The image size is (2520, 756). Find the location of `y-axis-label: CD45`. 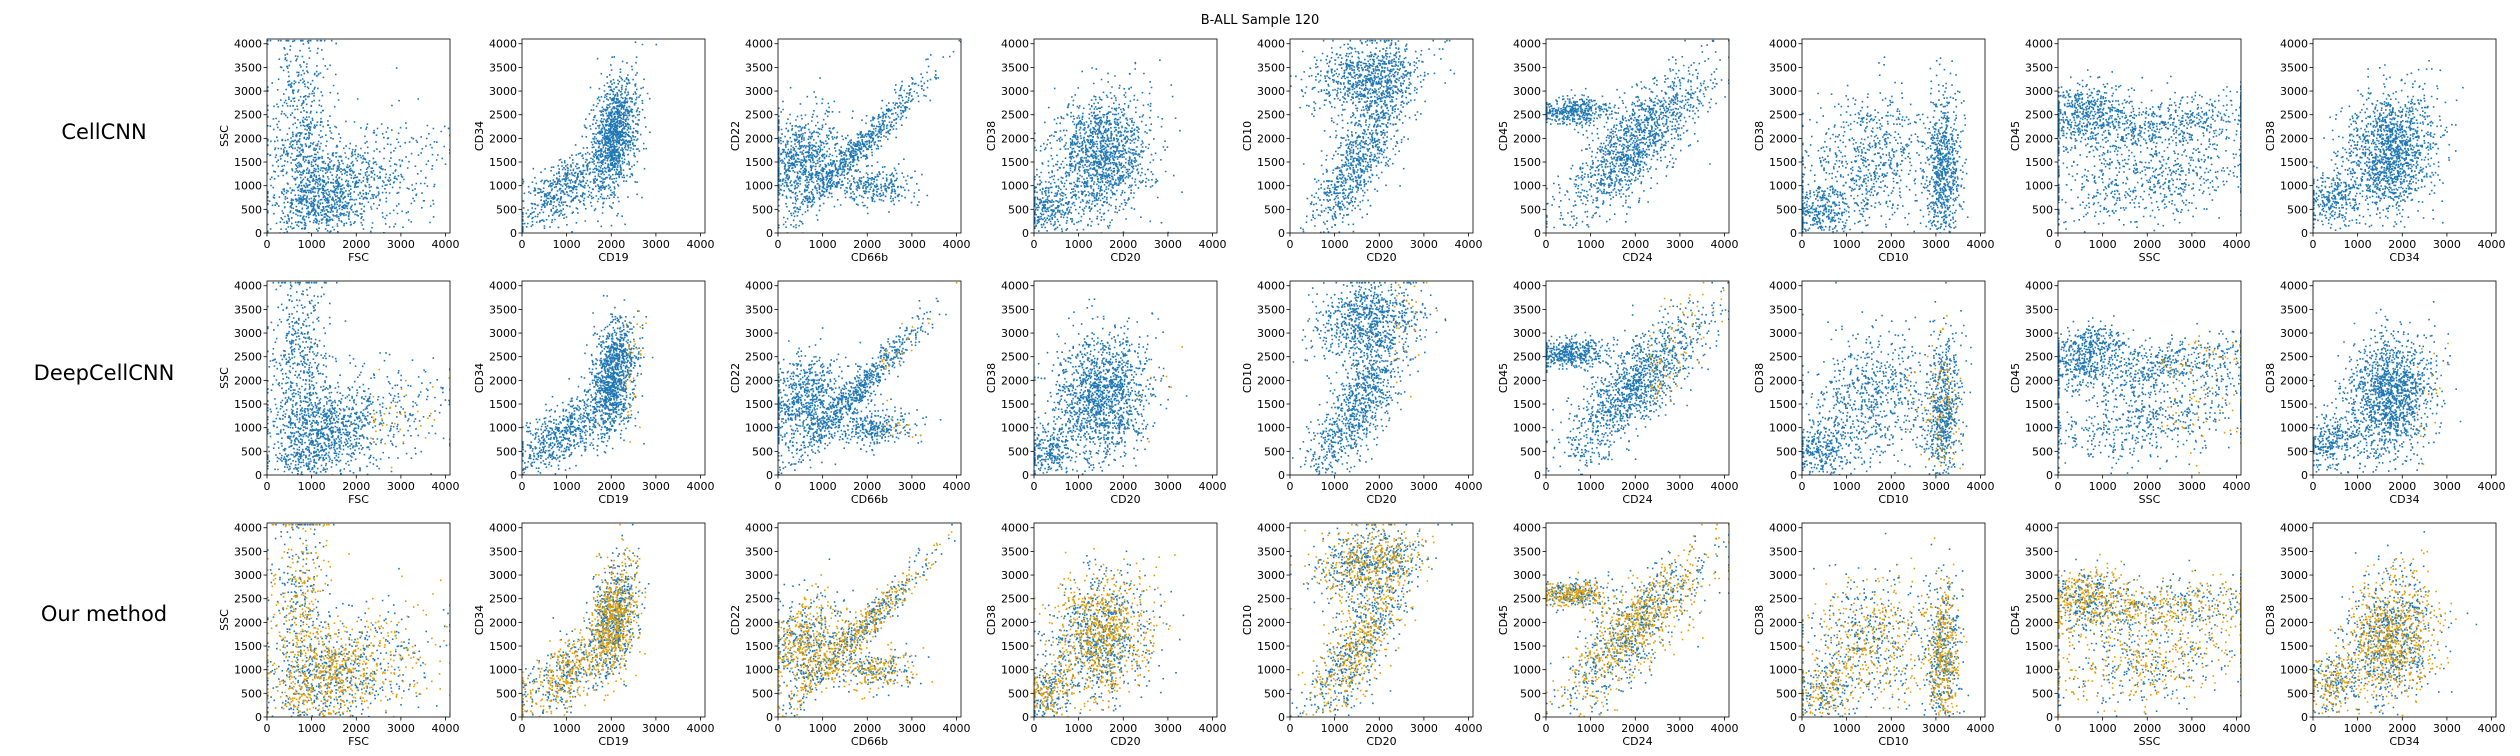

y-axis-label: CD45 is located at coordinates (2015, 620).